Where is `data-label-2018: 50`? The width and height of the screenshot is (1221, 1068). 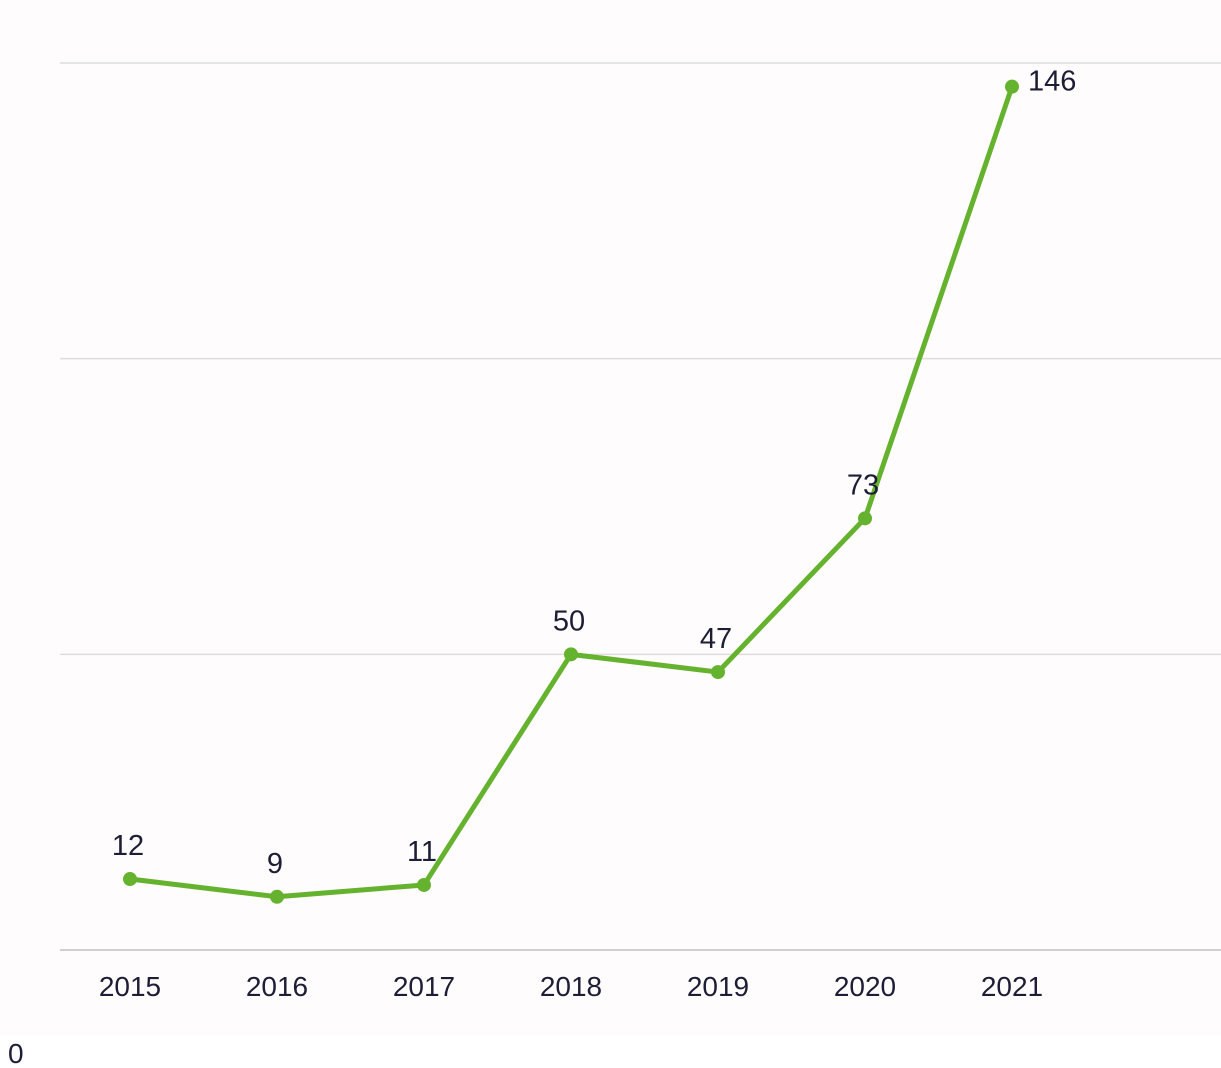 data-label-2018: 50 is located at coordinates (569, 621).